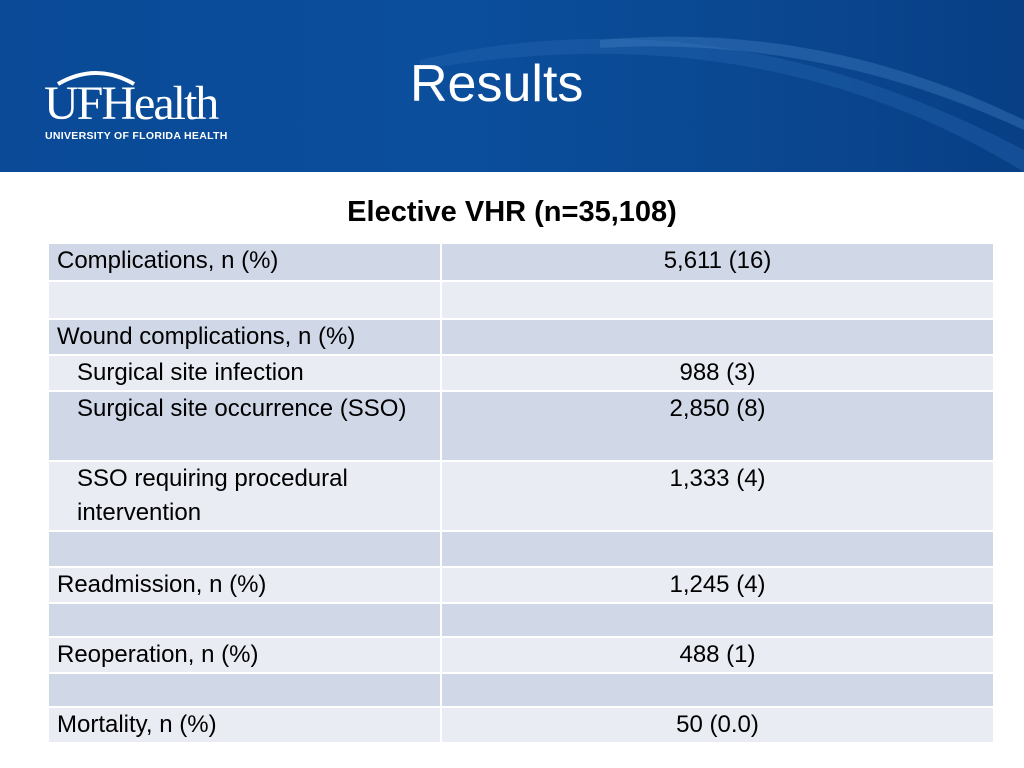 The width and height of the screenshot is (1024, 768). I want to click on row-label: Complications, n (%), so click(244, 262).